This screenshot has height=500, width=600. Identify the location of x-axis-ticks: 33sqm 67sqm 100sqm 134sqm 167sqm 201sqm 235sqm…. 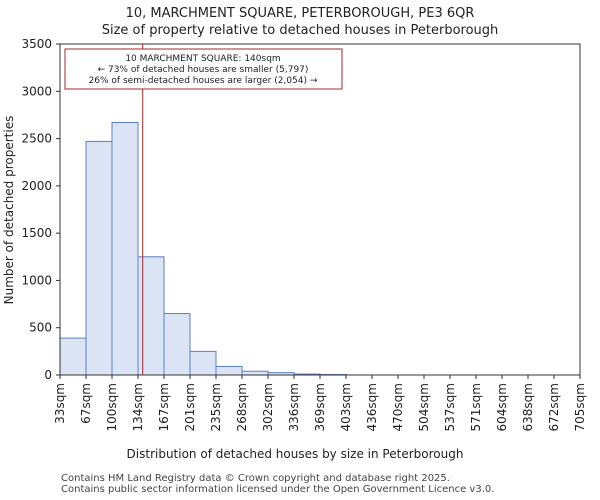
(320, 403).